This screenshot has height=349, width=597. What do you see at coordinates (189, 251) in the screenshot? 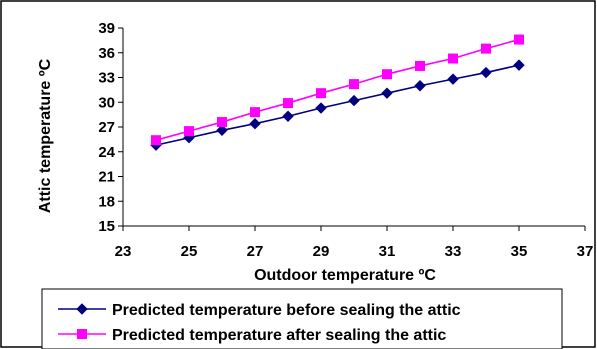
I see `x-tick-label: 25` at bounding box center [189, 251].